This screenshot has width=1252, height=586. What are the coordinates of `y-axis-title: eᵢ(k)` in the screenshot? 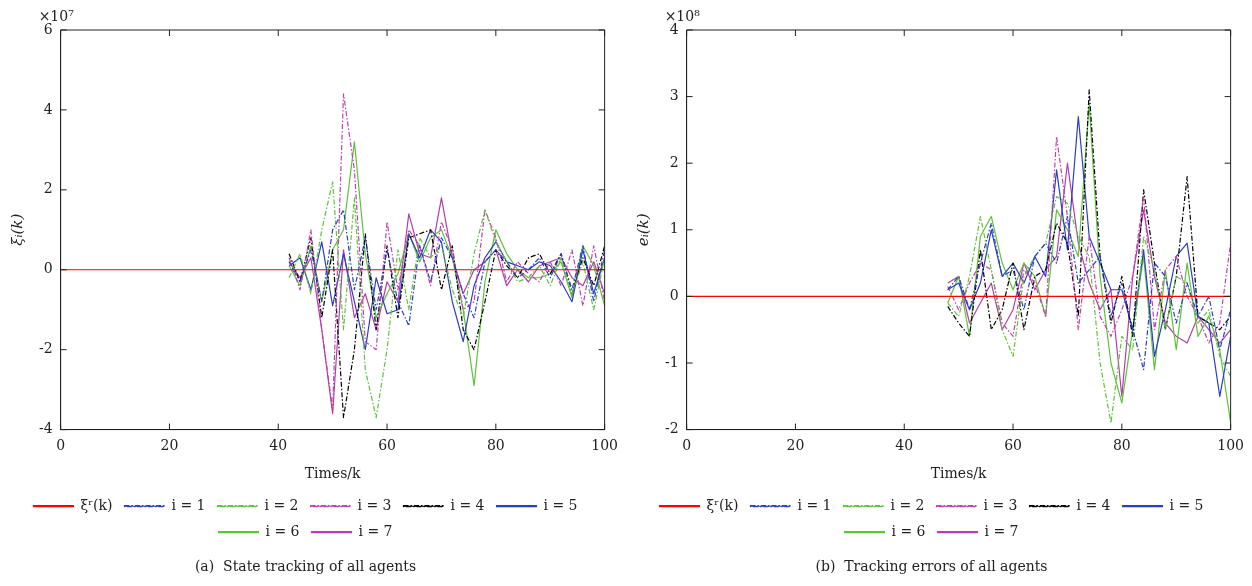 It's located at (642, 230).